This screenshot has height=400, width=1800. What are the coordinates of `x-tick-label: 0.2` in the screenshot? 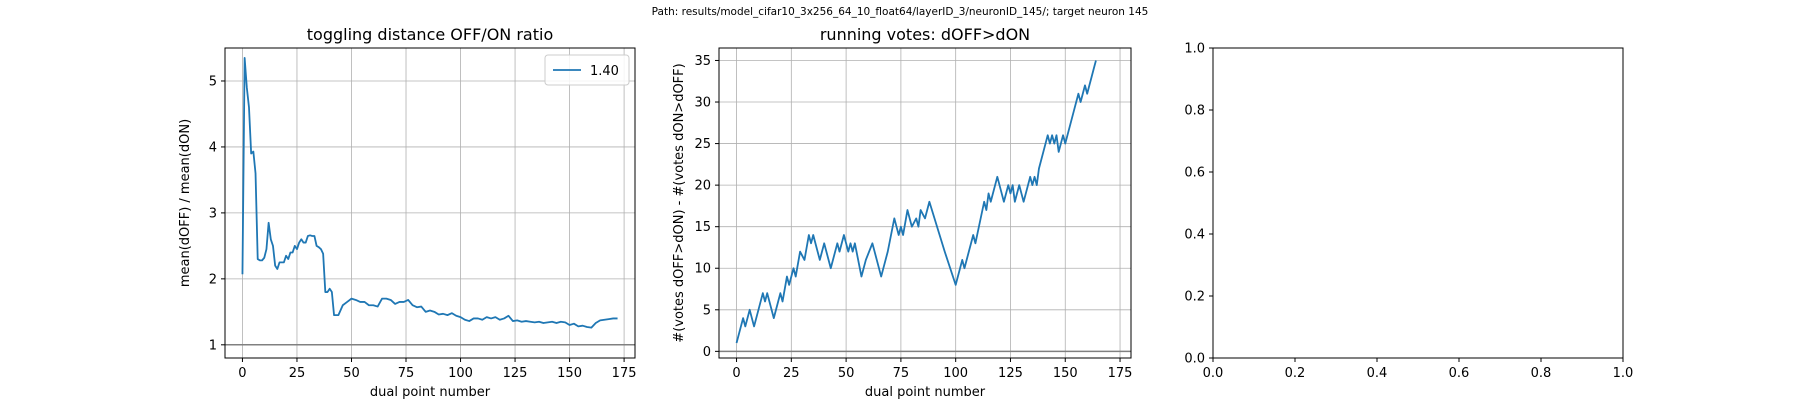 It's located at (1295, 373).